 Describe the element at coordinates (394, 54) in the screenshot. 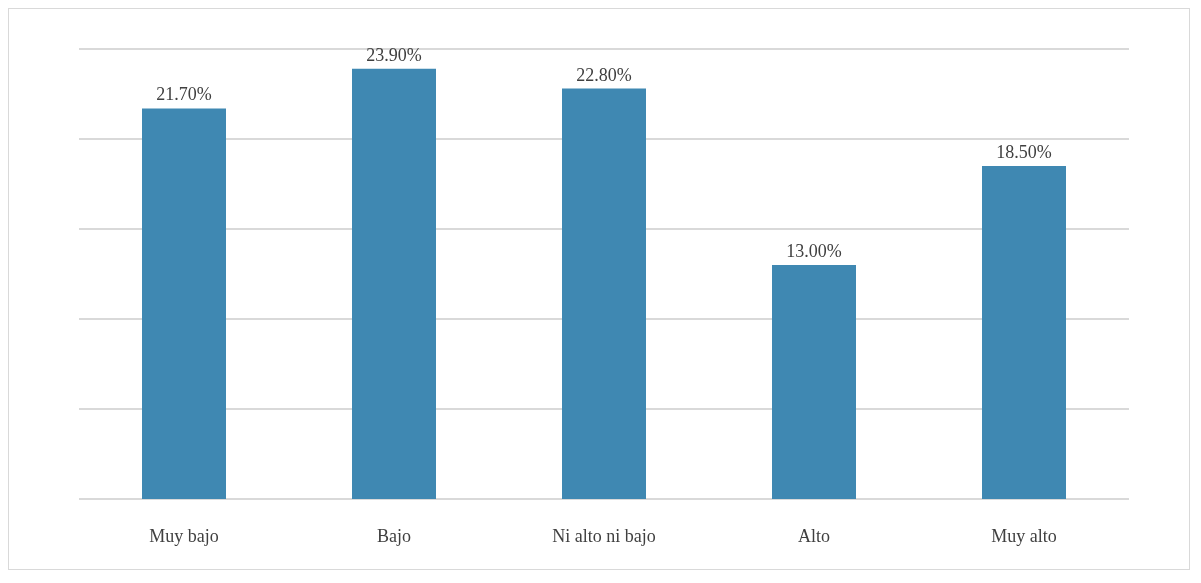

I see `data-label: 23.90%` at that location.